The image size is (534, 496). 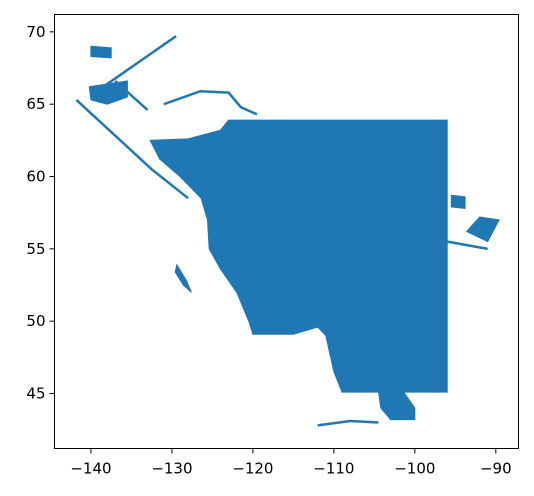 What do you see at coordinates (252, 469) in the screenshot?
I see `x-tick-label: −120` at bounding box center [252, 469].